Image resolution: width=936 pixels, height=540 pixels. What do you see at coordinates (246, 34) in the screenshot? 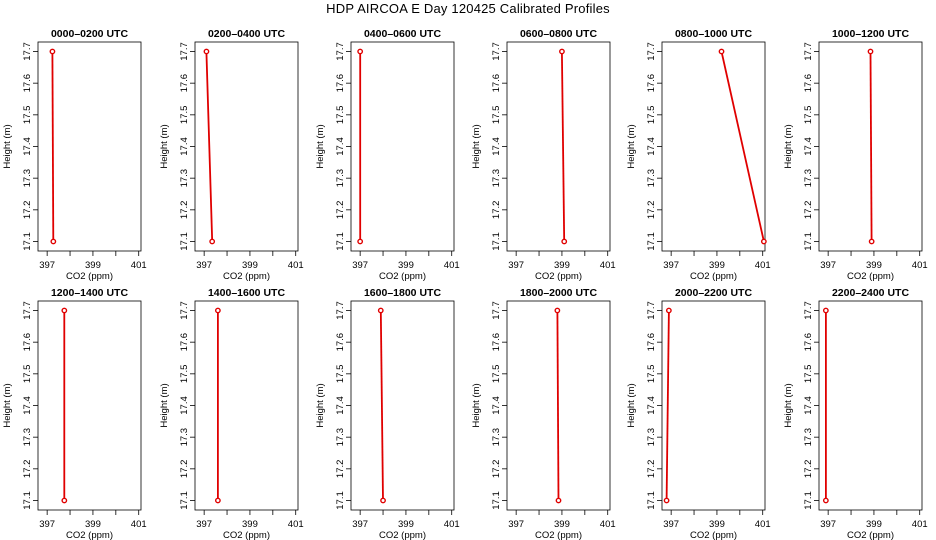
I see `panel-title: 0200–0400 UTC` at bounding box center [246, 34].